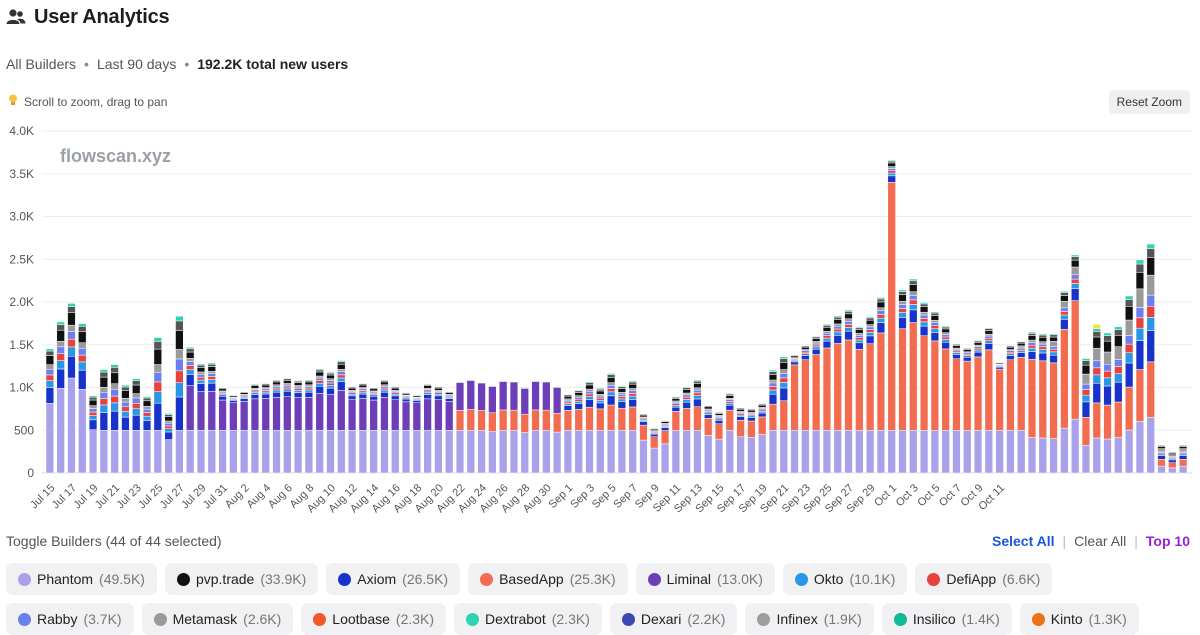 Image resolution: width=1200 pixels, height=635 pixels. Describe the element at coordinates (548, 579) in the screenshot. I see `builder-chip-basedapp: BasedApp (25.3K)` at that location.